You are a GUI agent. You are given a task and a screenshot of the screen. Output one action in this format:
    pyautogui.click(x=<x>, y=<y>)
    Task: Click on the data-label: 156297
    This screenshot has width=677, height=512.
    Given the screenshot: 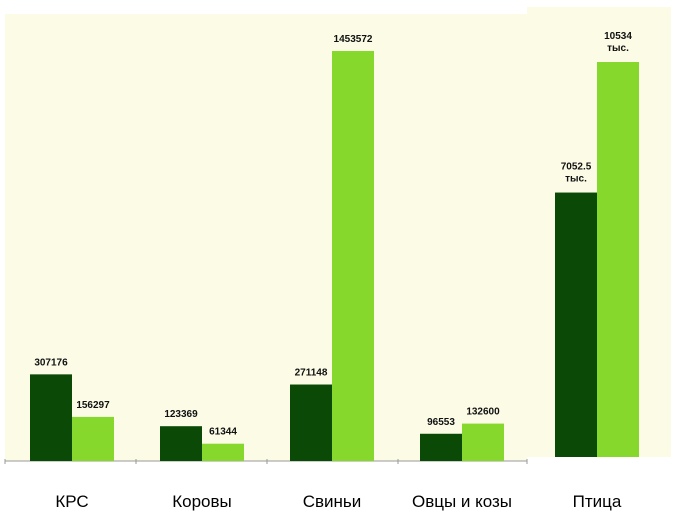 What is the action you would take?
    pyautogui.click(x=93, y=405)
    